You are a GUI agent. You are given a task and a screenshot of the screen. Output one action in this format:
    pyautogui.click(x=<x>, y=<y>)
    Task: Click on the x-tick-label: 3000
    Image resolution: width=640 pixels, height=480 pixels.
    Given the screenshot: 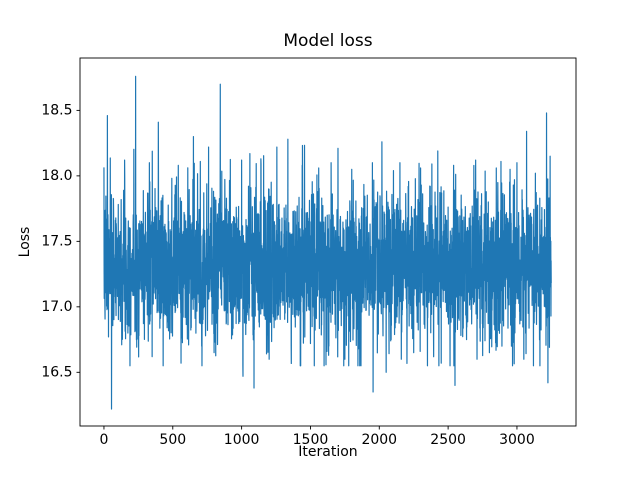 What is the action you would take?
    pyautogui.click(x=517, y=440)
    